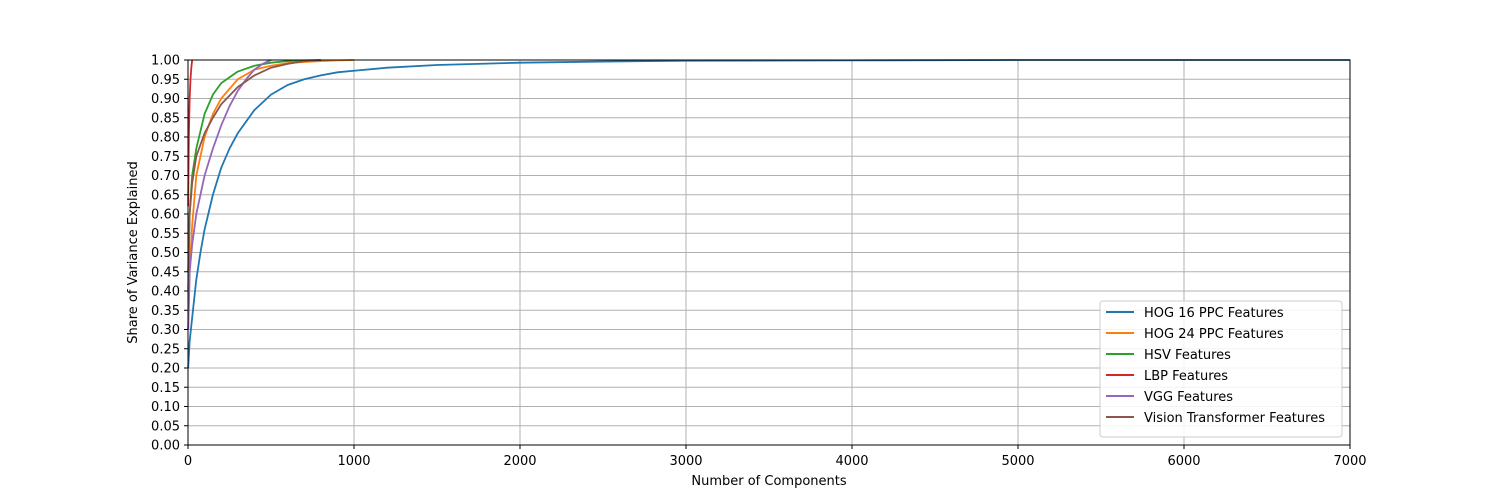 Image resolution: width=1500 pixels, height=500 pixels. I want to click on series-line-hsv-features, so click(254, 175).